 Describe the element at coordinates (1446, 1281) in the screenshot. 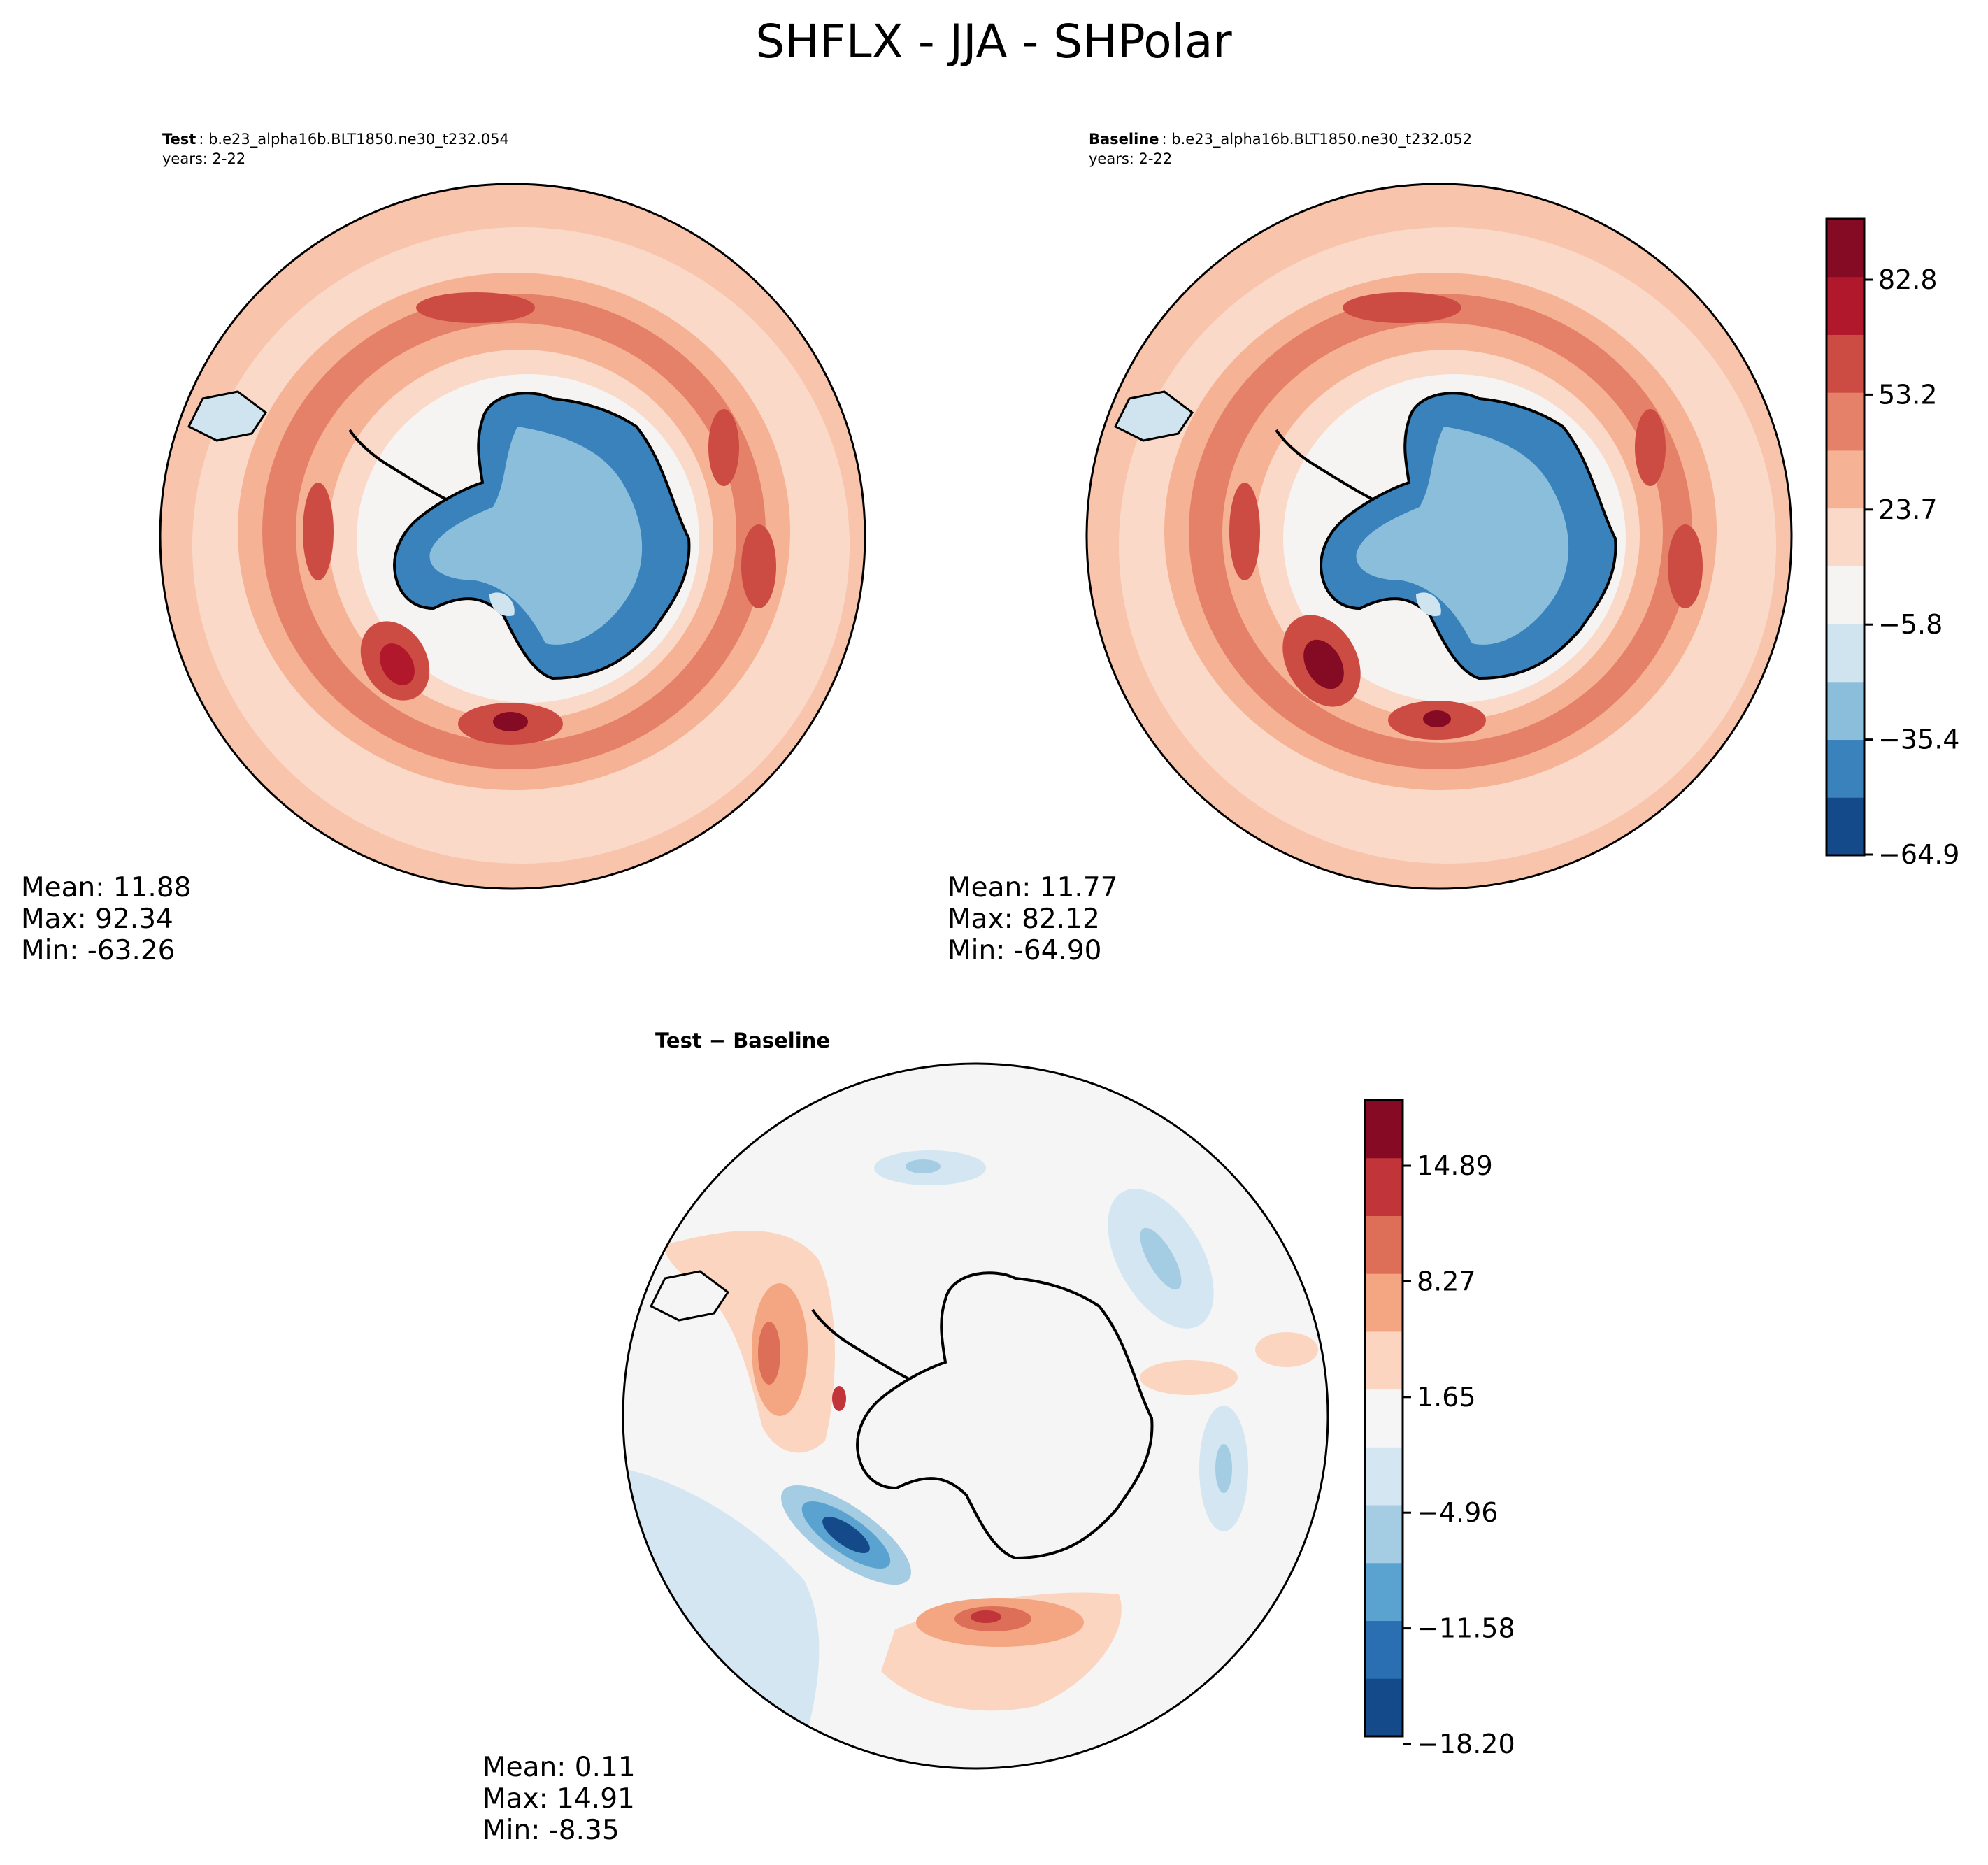

I see `difference-colorbar-tick-label: 8.27` at that location.